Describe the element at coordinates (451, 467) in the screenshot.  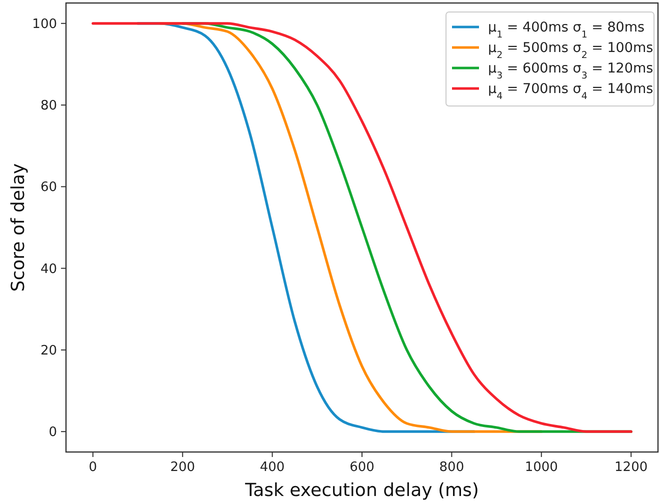
I see `x-tick-label: 800` at that location.